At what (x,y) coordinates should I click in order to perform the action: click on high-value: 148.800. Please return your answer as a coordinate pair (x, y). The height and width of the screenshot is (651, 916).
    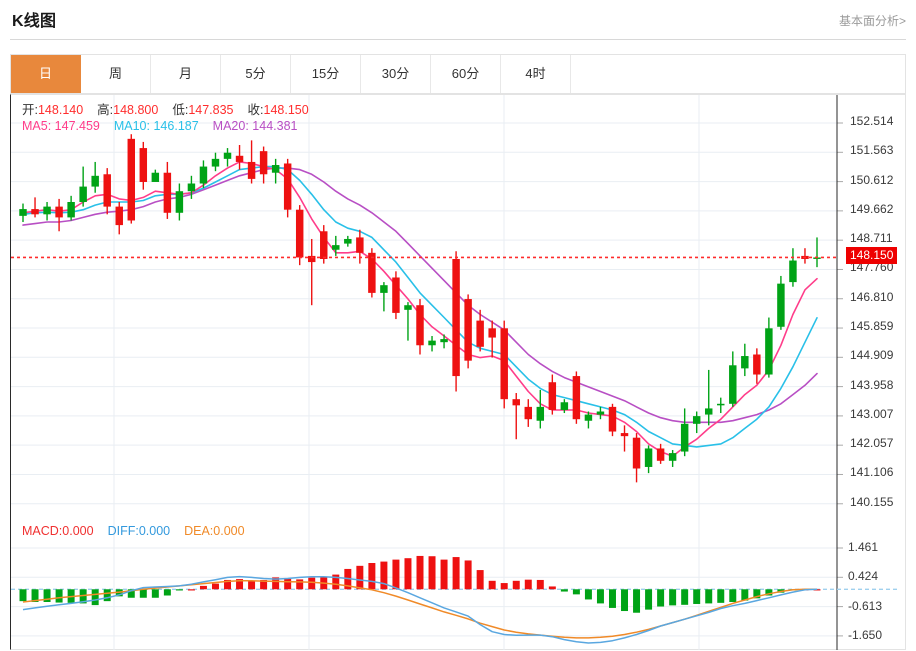
    Looking at the image, I should click on (136, 110).